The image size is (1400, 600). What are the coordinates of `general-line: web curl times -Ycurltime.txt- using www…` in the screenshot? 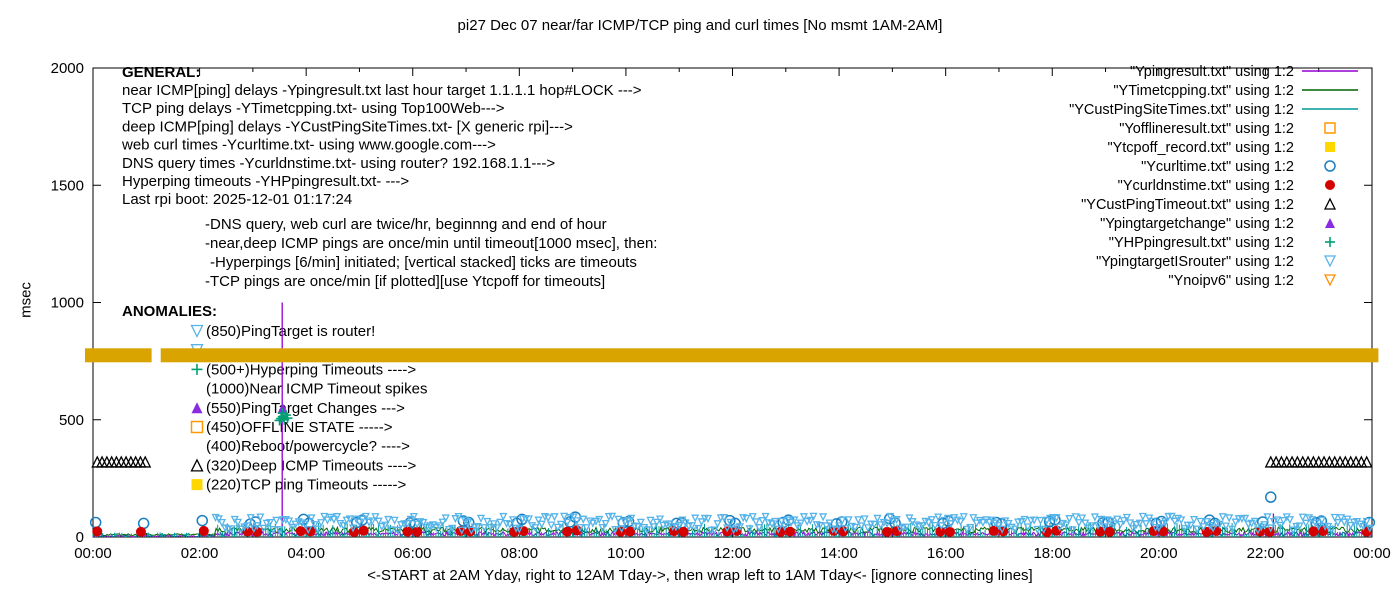 It's located at (308, 145).